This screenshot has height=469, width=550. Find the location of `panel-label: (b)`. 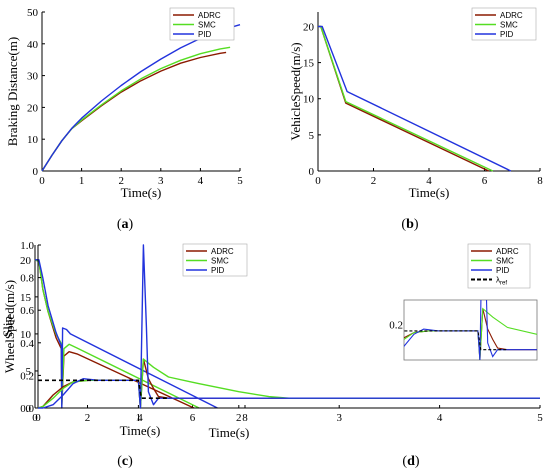

panel-label: (b) is located at coordinates (409, 224).